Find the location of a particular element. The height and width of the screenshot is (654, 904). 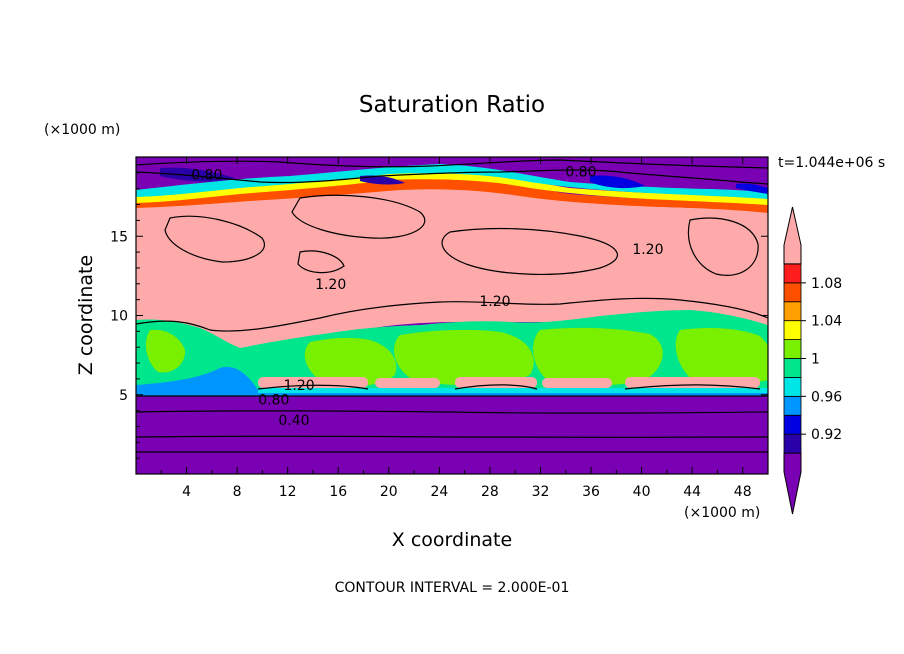

x-tick-label: 36 is located at coordinates (591, 492).